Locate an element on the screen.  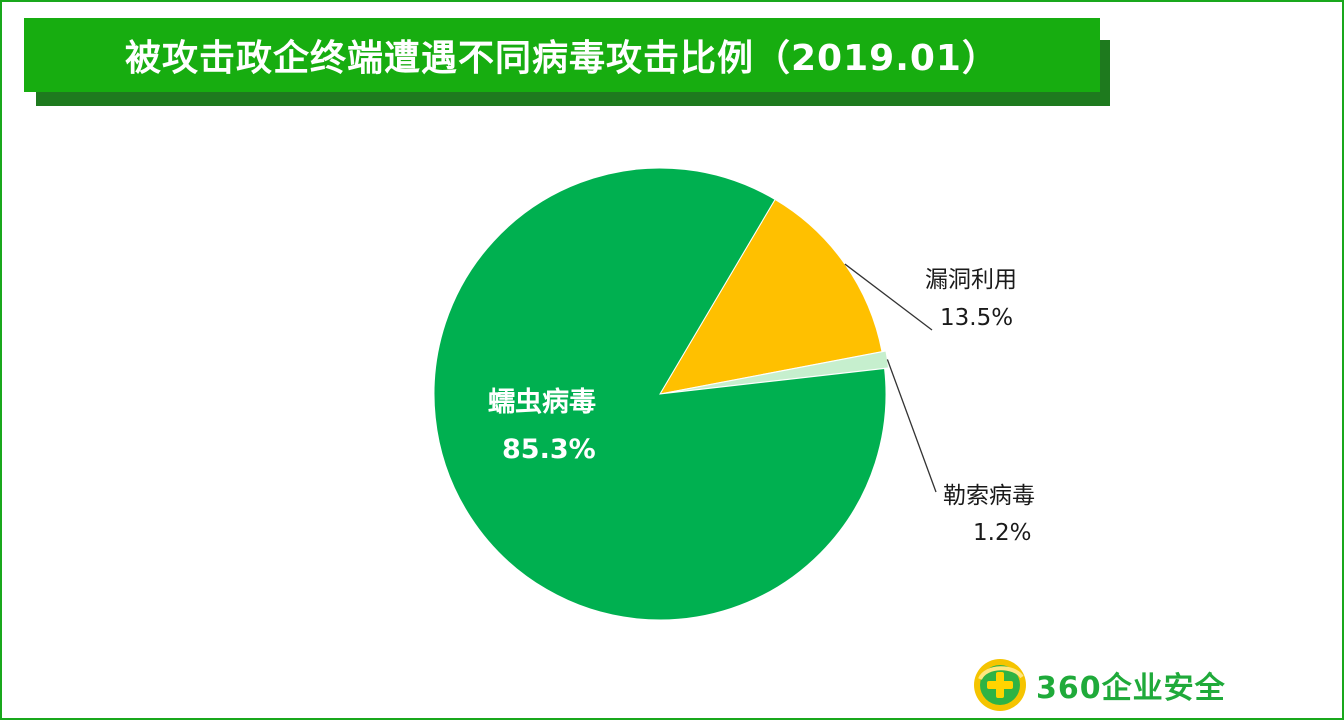
brand-logo: 360企业安全 is located at coordinates (1099, 685).